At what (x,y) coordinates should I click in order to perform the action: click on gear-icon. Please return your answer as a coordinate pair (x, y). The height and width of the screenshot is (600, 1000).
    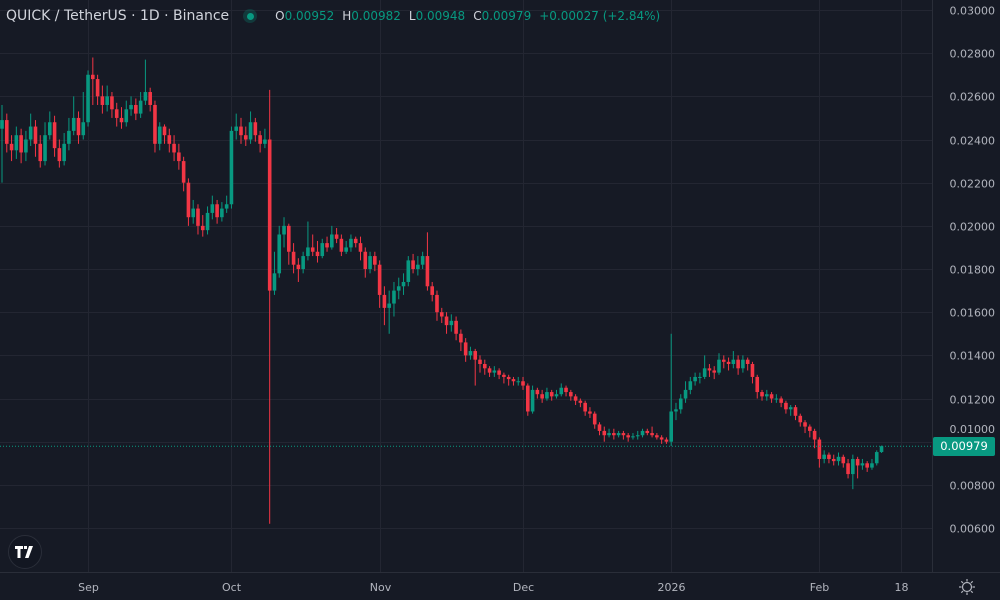
    Looking at the image, I should click on (967, 587).